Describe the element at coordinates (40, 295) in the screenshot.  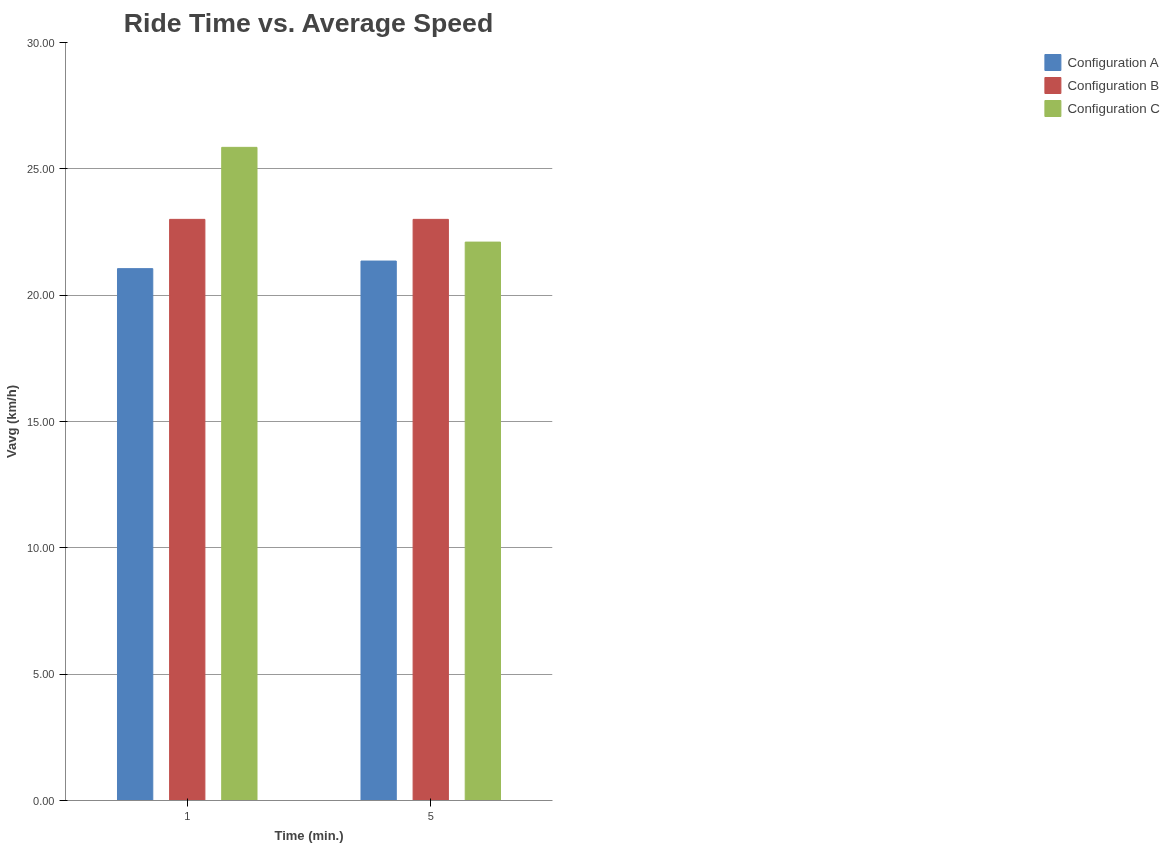
I see `y-tick-label: 20.00` at that location.